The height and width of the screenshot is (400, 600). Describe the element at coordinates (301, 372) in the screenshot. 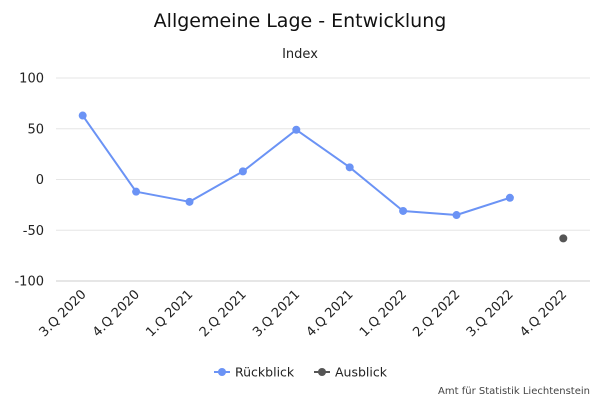

I see `legend: Rückblick Ausblick` at that location.